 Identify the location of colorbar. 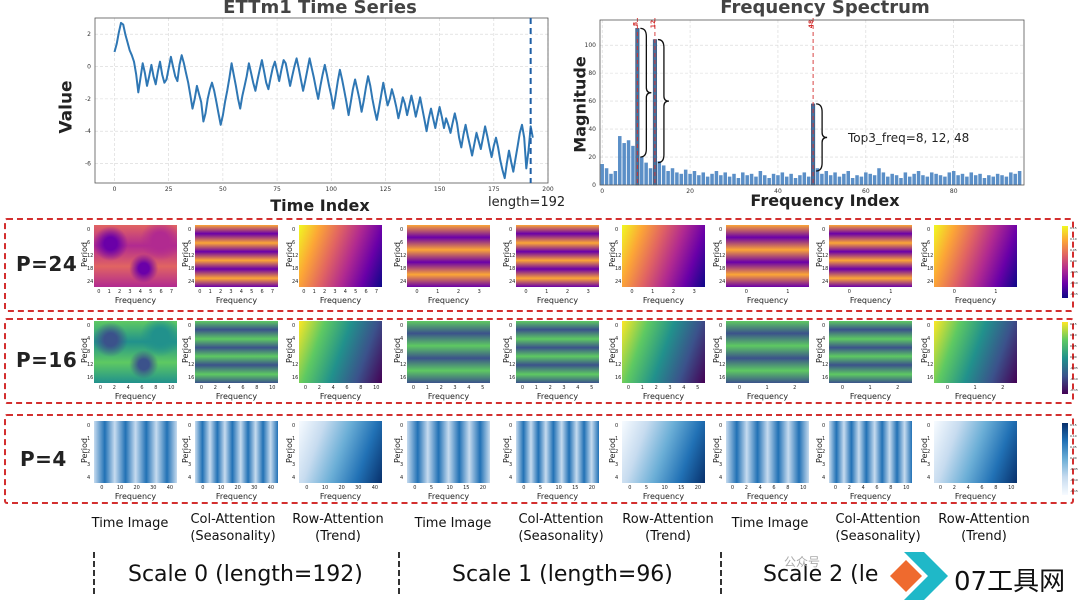
(1065, 262).